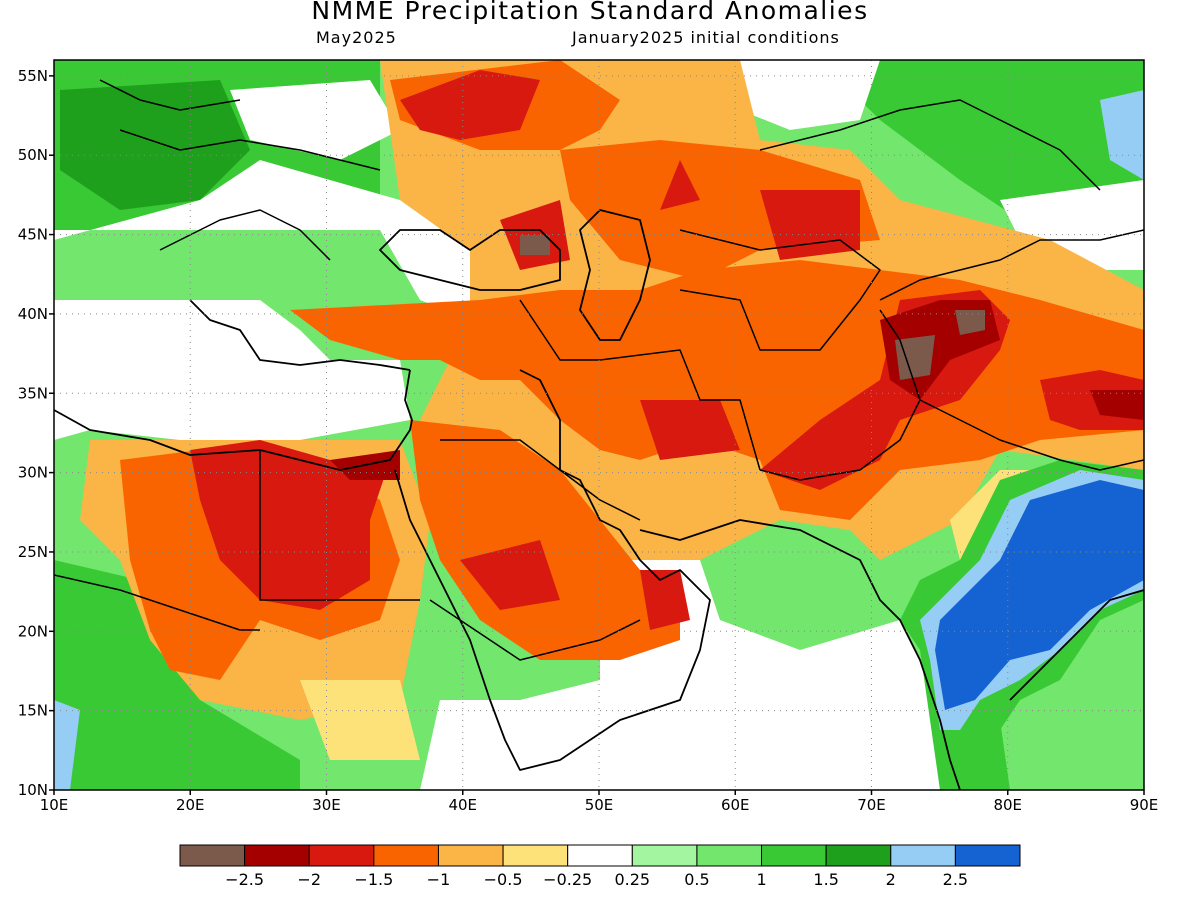 This screenshot has height=900, width=1200. I want to click on forecast-month: May2025, so click(356, 37).